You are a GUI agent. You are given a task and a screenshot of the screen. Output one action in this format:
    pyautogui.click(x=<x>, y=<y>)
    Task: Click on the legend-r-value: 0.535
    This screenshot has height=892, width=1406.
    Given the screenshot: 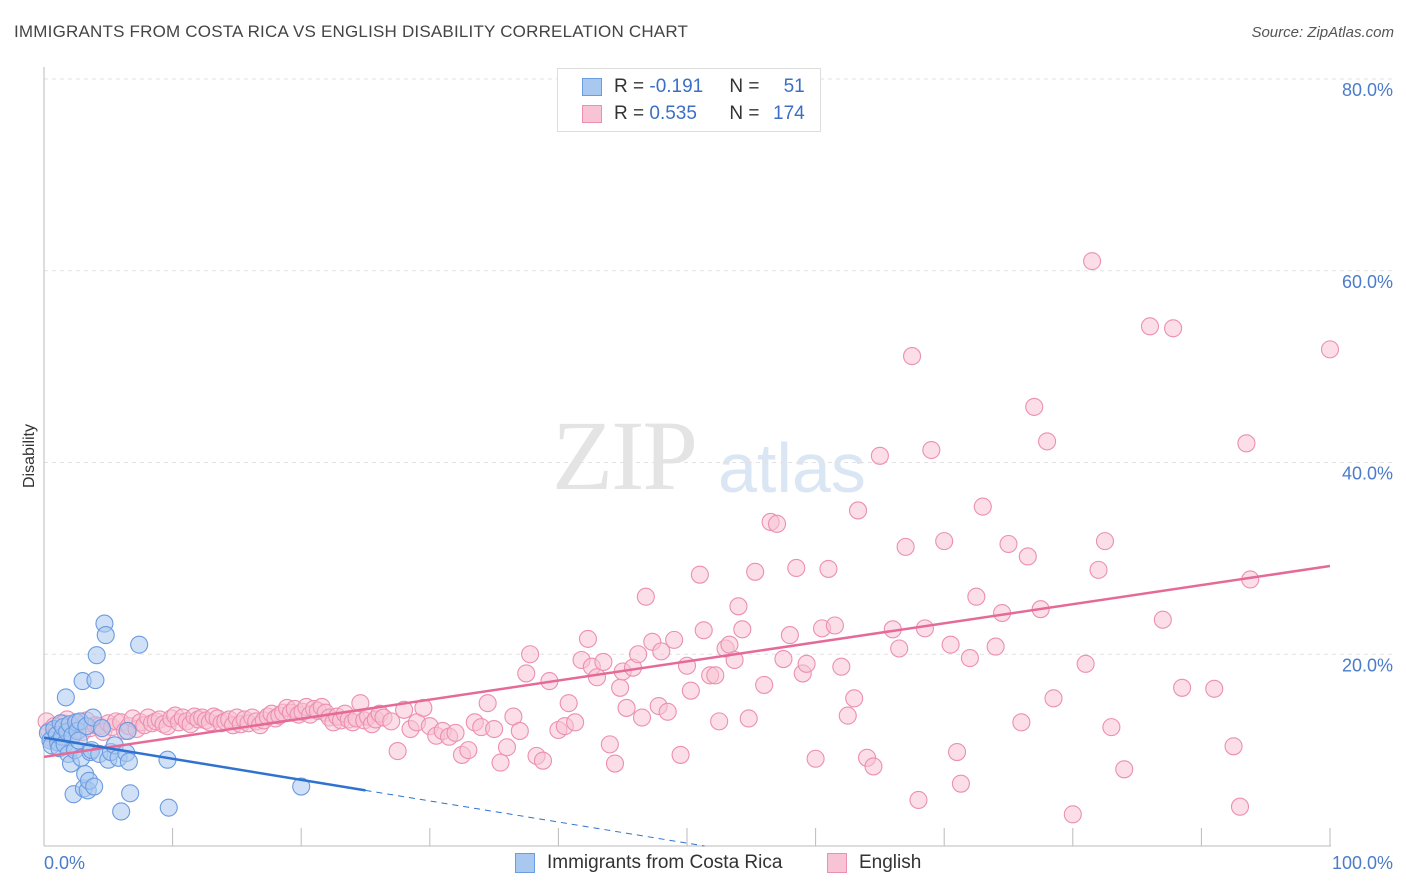 What is the action you would take?
    pyautogui.click(x=673, y=113)
    